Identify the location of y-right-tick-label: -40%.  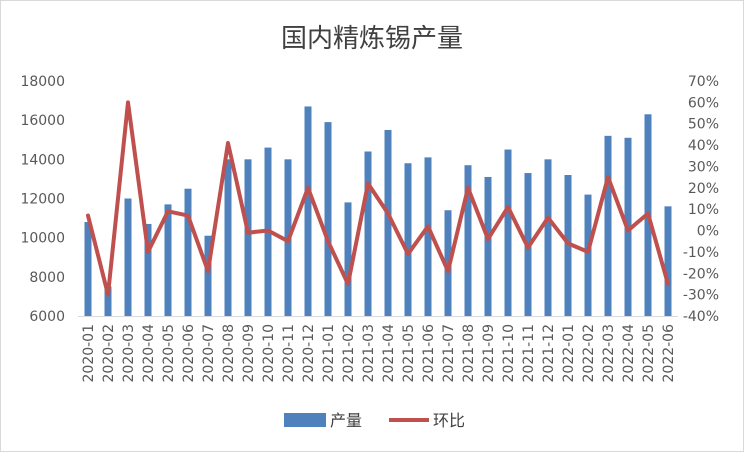
(701, 317).